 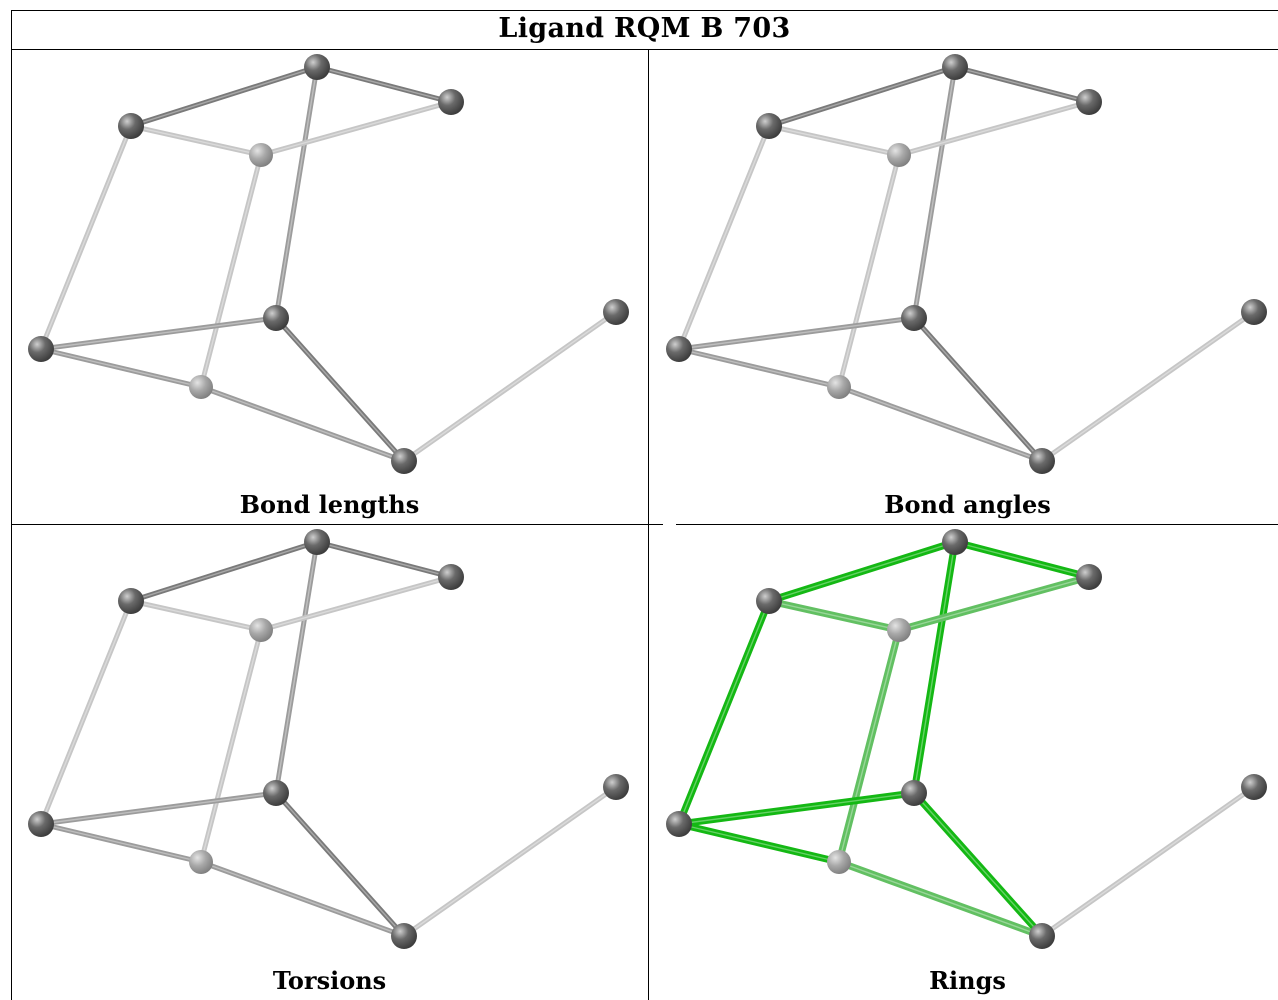 I want to click on title-row: Ligand RQM B 703, so click(x=644, y=30).